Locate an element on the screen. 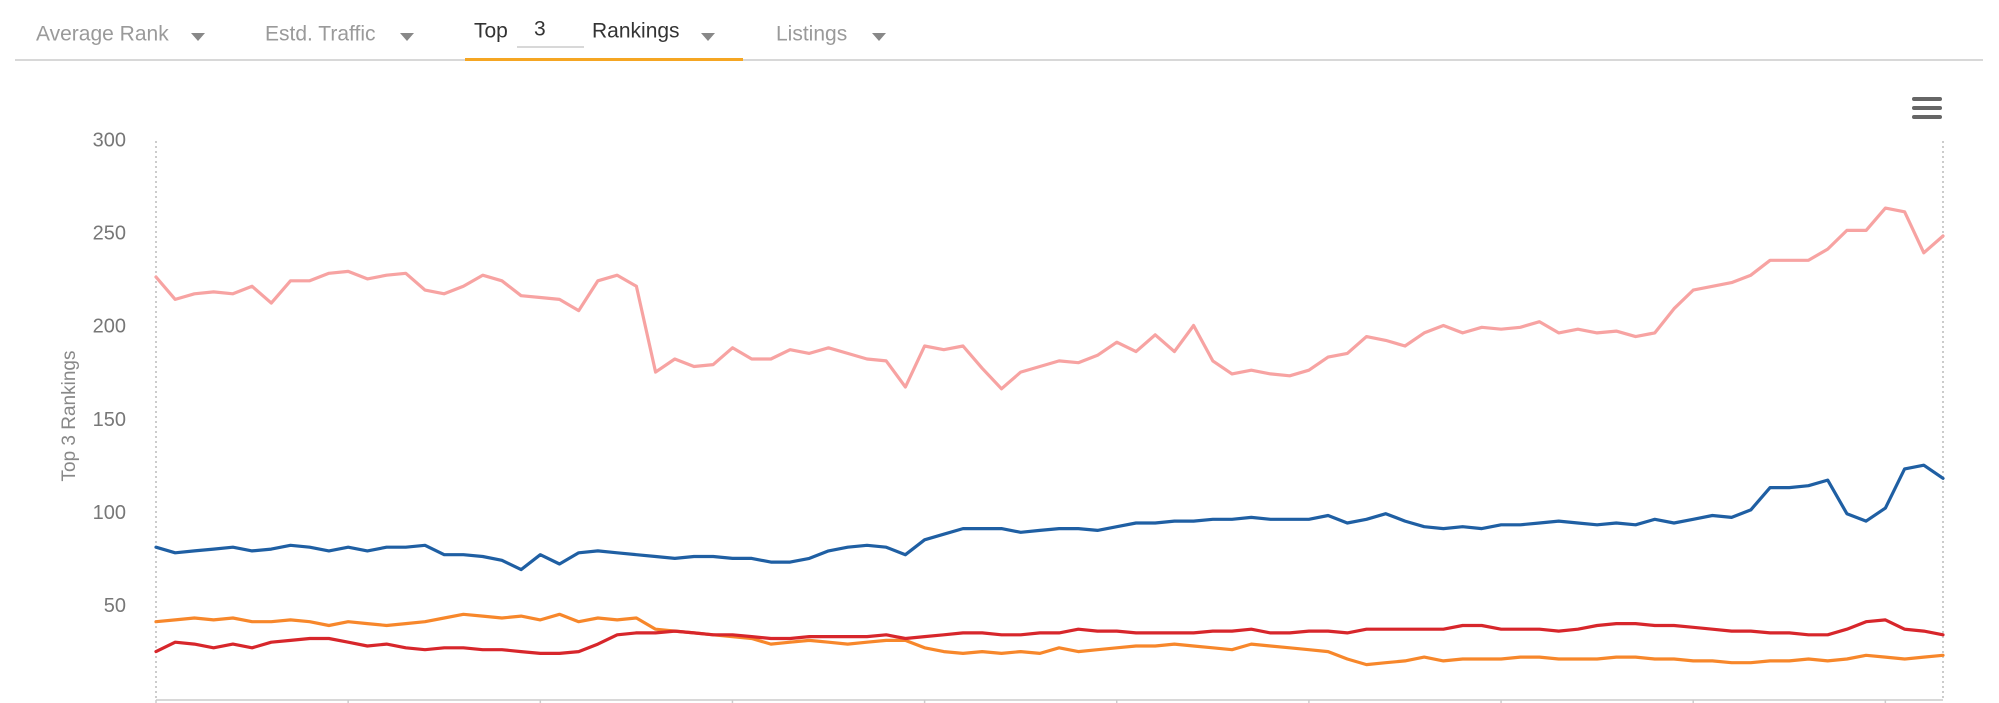 The height and width of the screenshot is (703, 1999). tab: Listings is located at coordinates (831, 34).